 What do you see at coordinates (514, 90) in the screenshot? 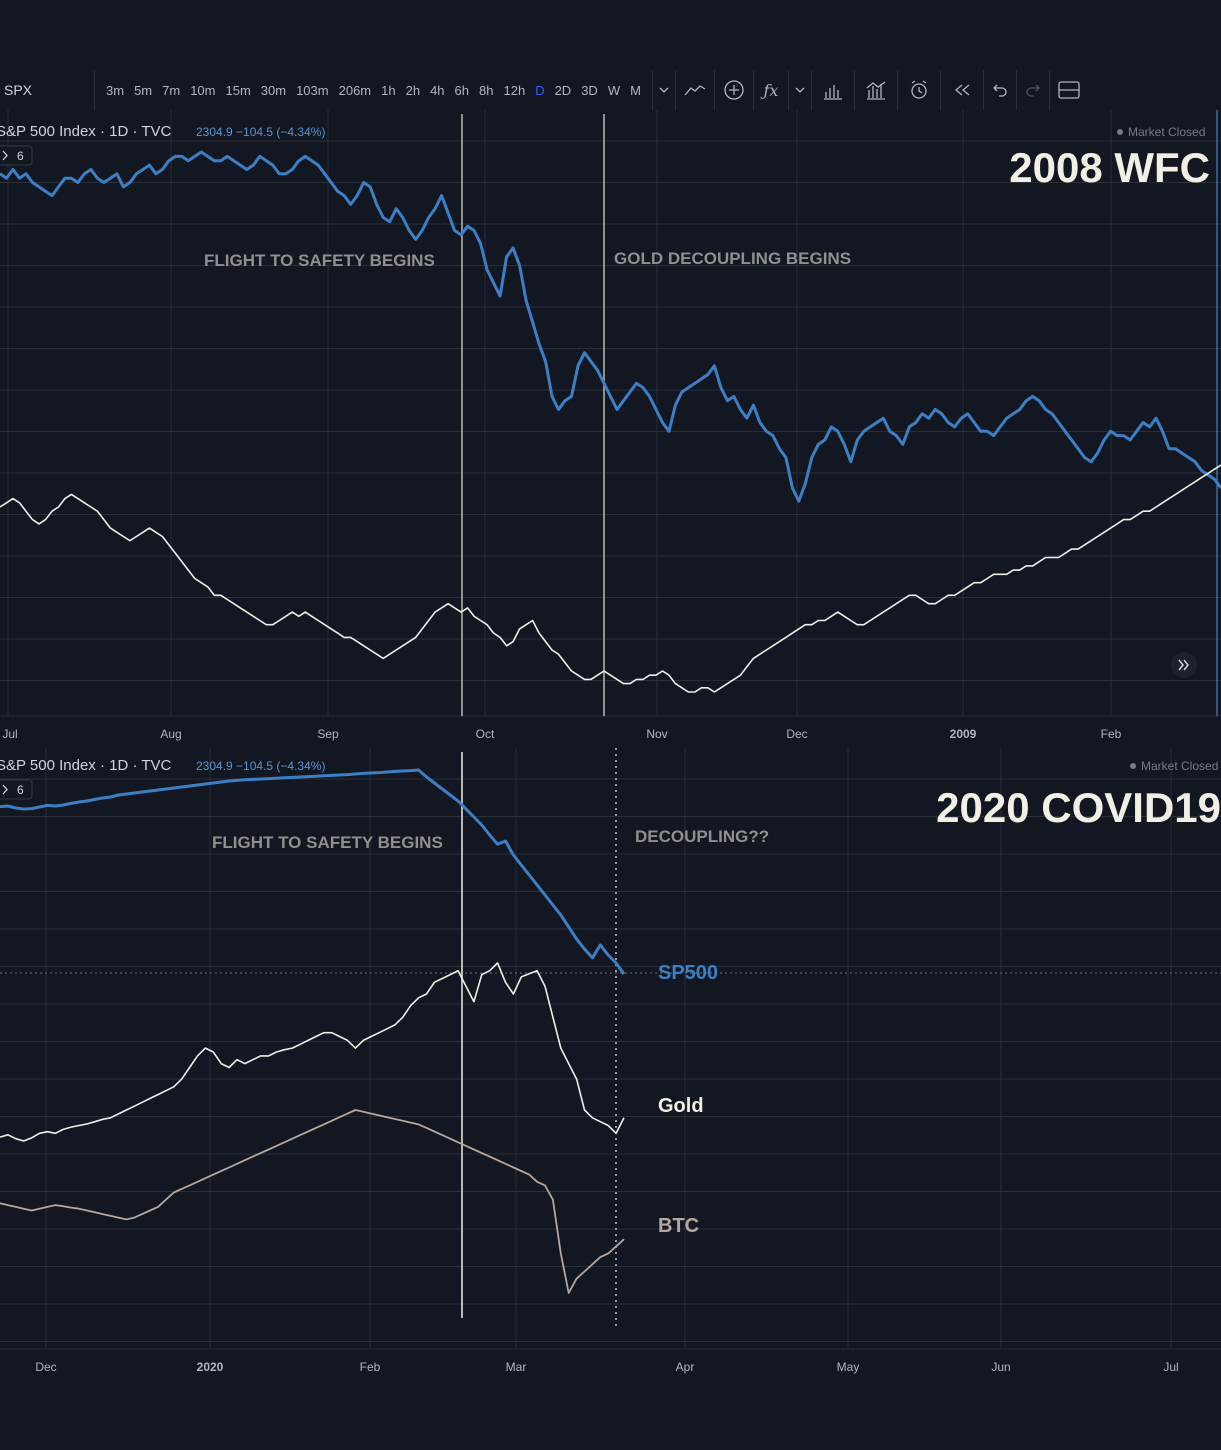
I see `timeframe-12h: 12h` at bounding box center [514, 90].